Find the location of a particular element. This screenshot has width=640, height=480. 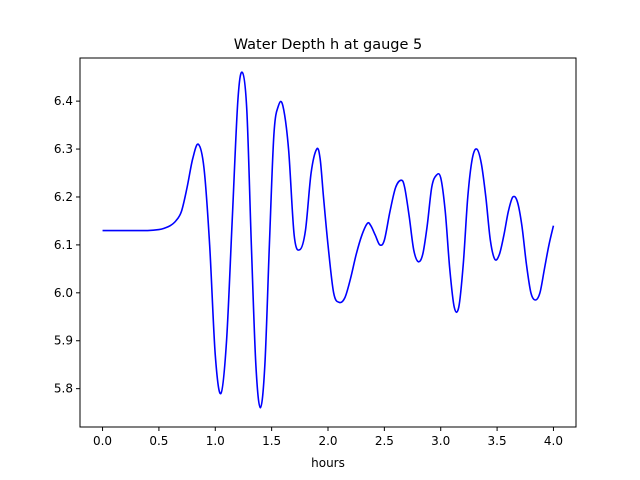

x-tick-label: 3.5 is located at coordinates (497, 441).